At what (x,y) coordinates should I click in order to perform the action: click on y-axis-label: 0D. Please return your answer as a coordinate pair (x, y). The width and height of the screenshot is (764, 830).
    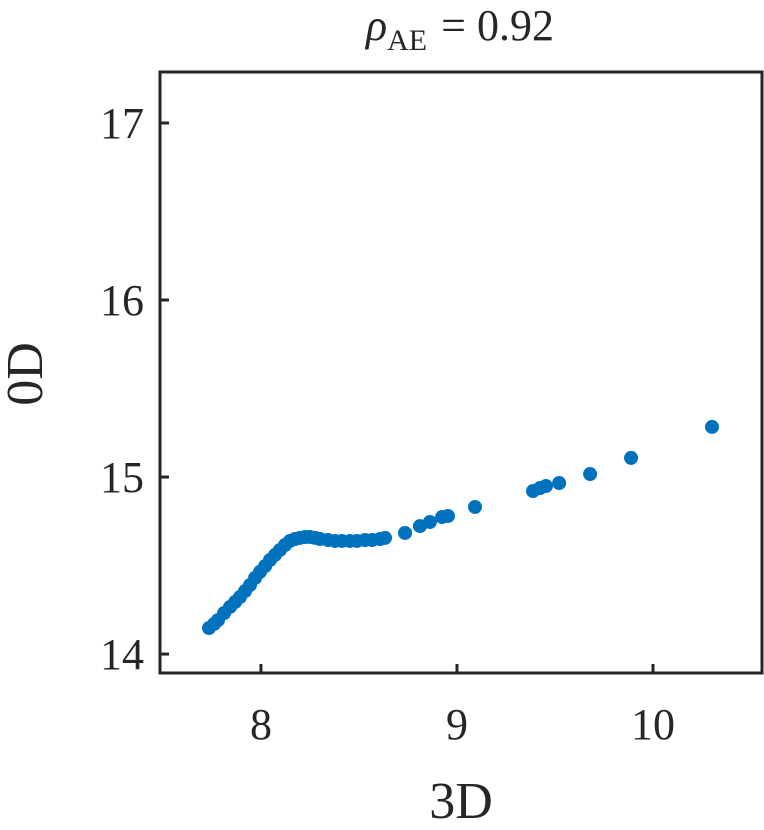
    Looking at the image, I should click on (27, 374).